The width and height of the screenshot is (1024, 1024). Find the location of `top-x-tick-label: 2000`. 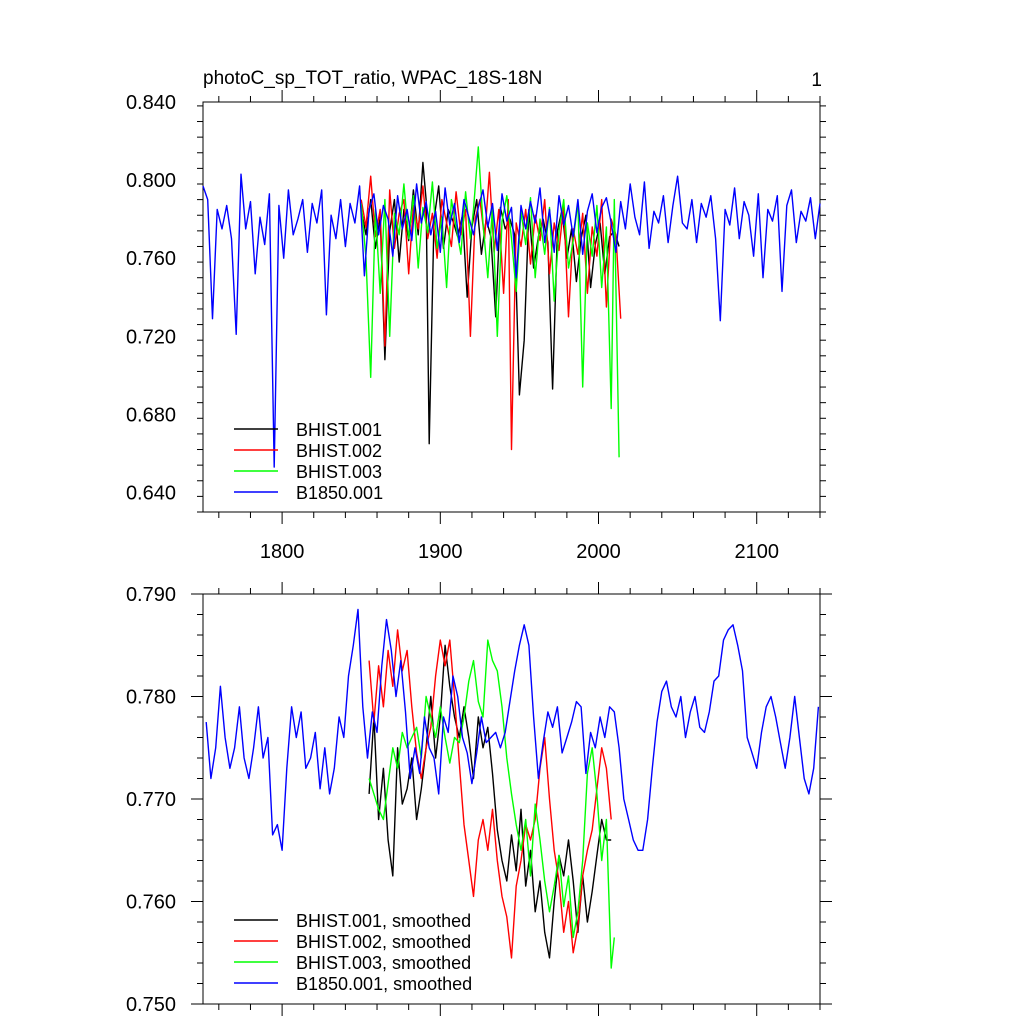

top-x-tick-label: 2000 is located at coordinates (598, 552).